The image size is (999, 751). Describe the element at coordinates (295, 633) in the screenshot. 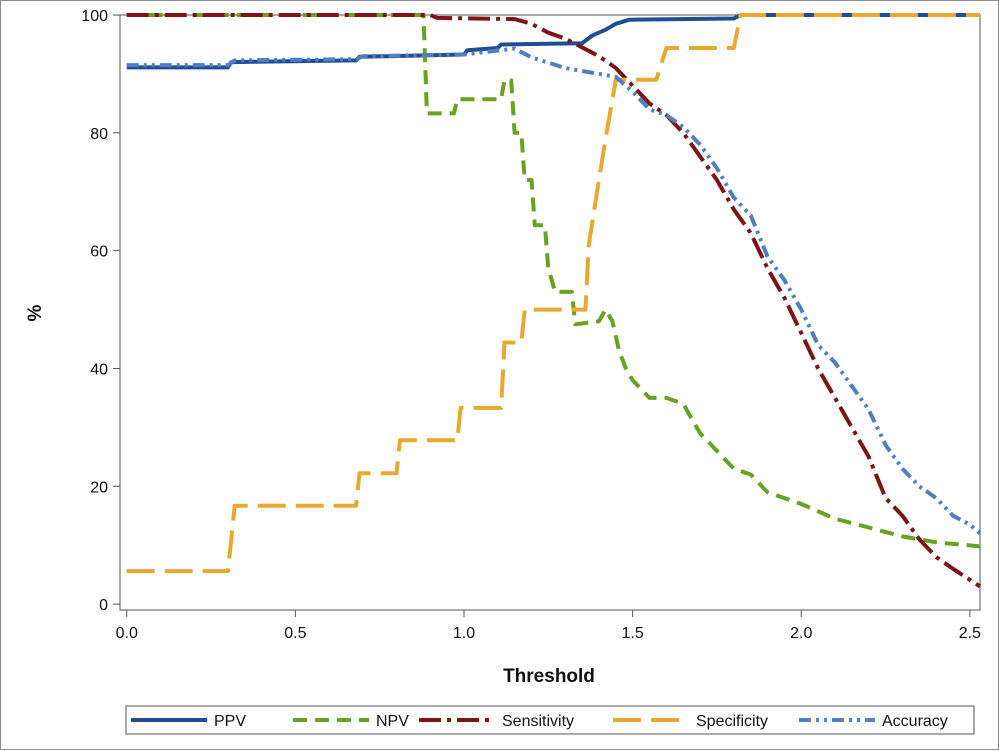

I see `x-tick-label: 0.5` at that location.